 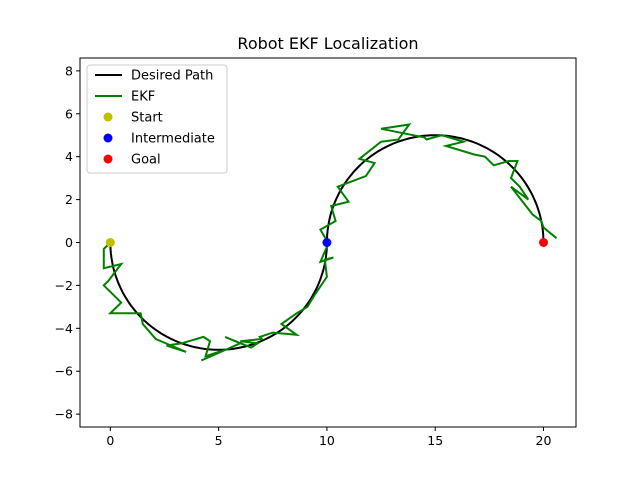 What do you see at coordinates (544, 440) in the screenshot?
I see `x-tick-label: 20` at bounding box center [544, 440].